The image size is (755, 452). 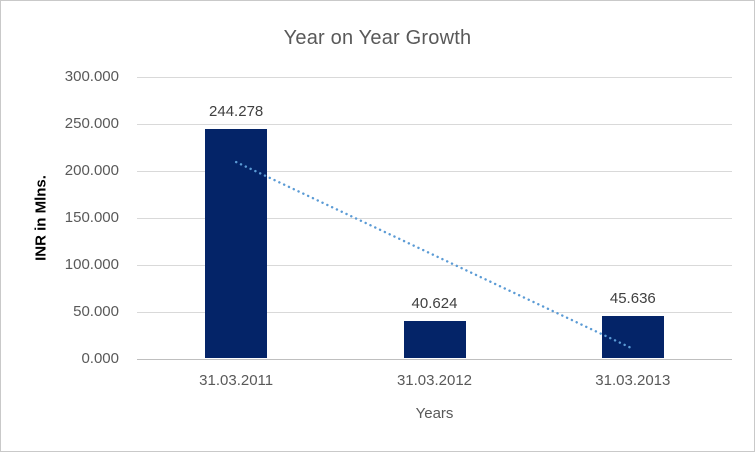 What do you see at coordinates (434, 303) in the screenshot?
I see `bar-data-label: 40.624` at bounding box center [434, 303].